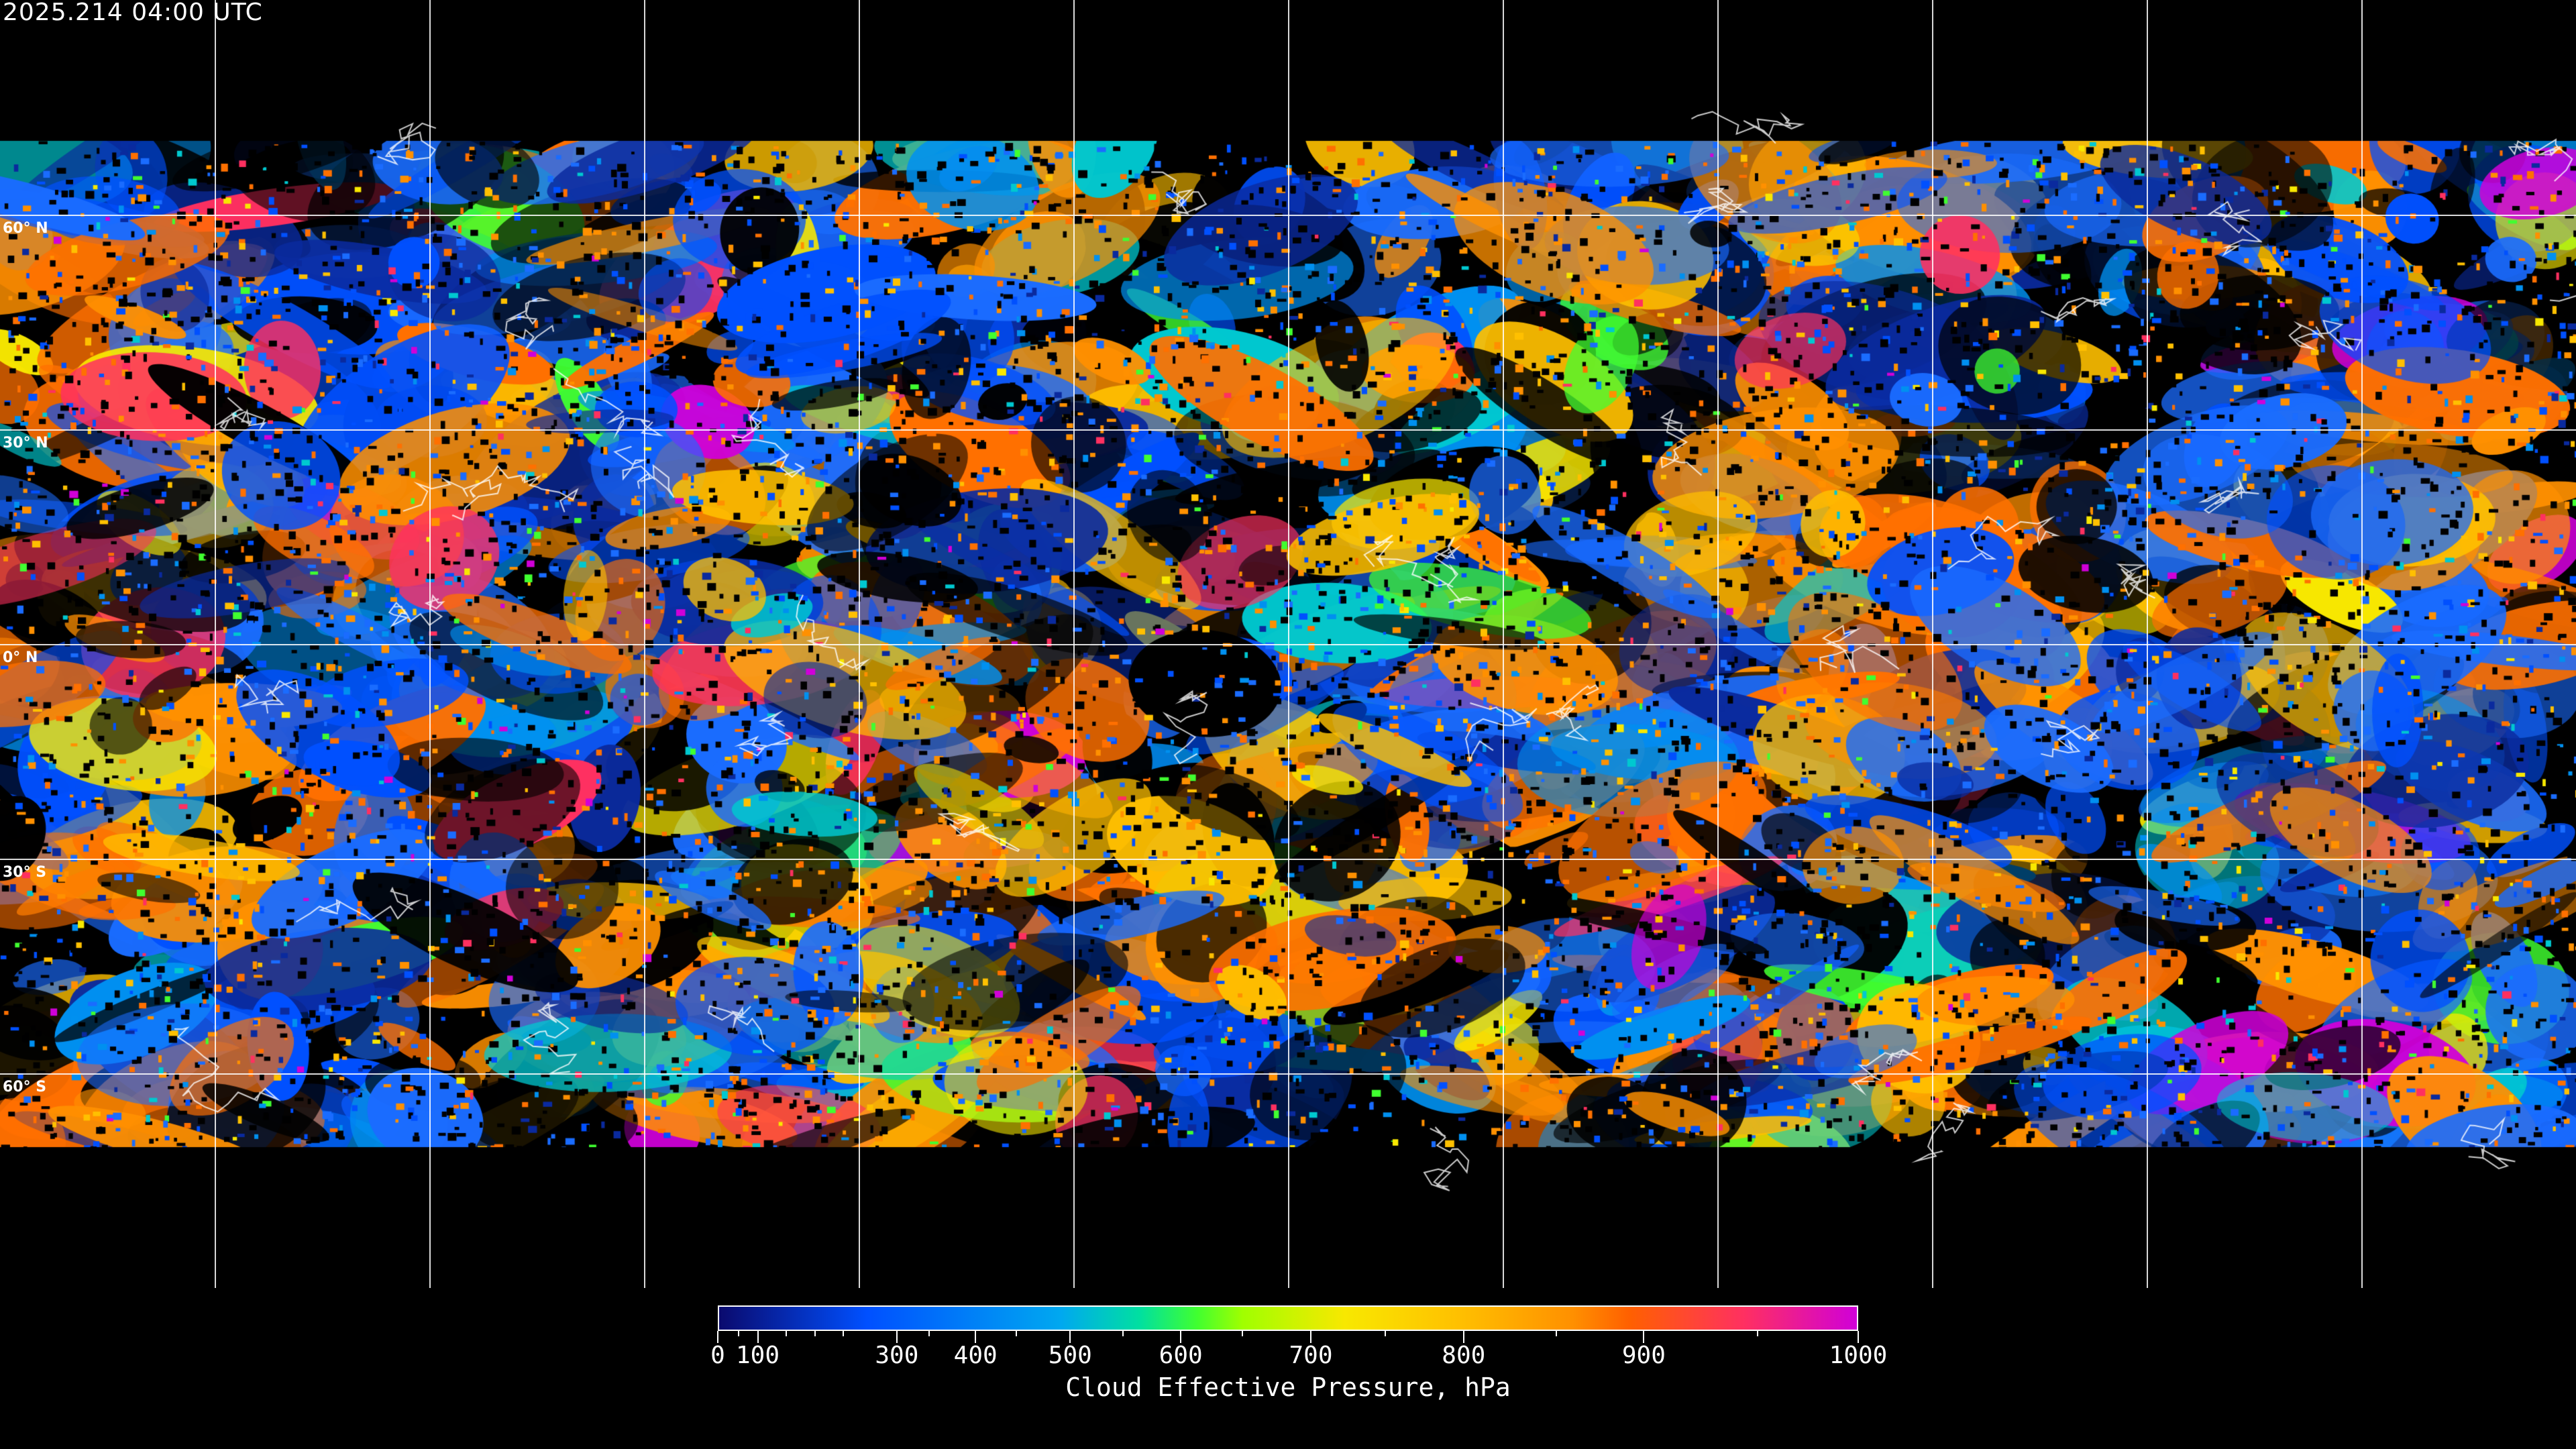 Image resolution: width=2576 pixels, height=1449 pixels. Describe the element at coordinates (1311, 1355) in the screenshot. I see `tick-label: 700` at that location.